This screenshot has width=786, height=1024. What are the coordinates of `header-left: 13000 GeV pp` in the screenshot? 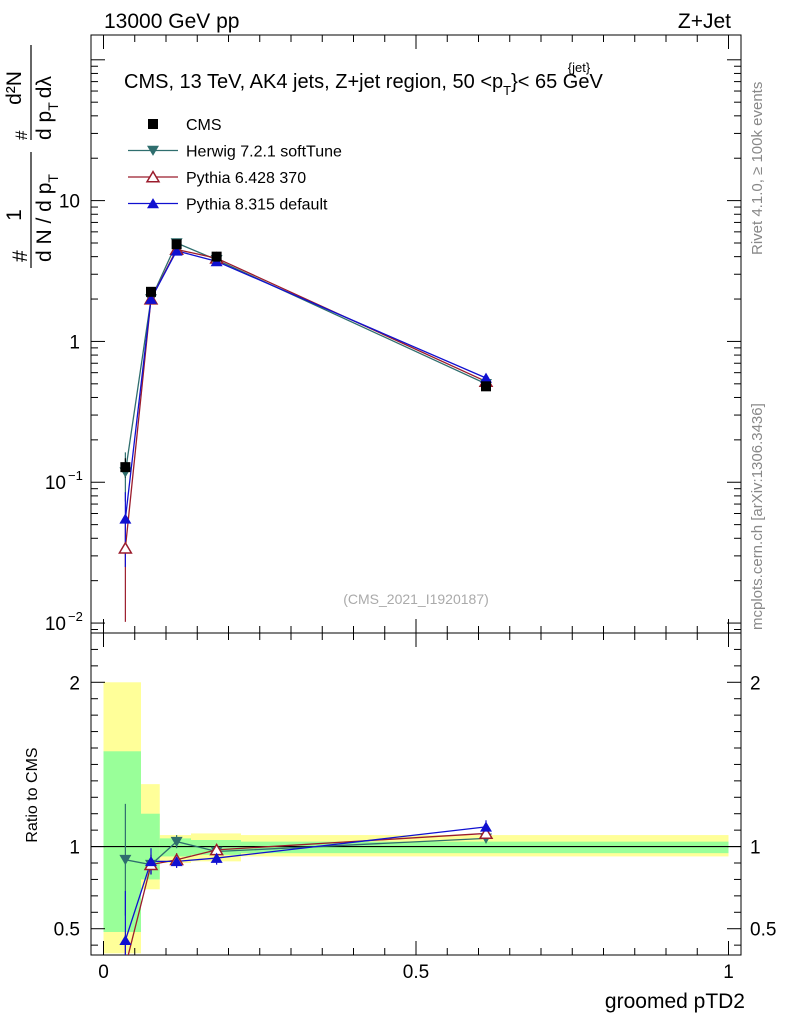 It's located at (171, 21).